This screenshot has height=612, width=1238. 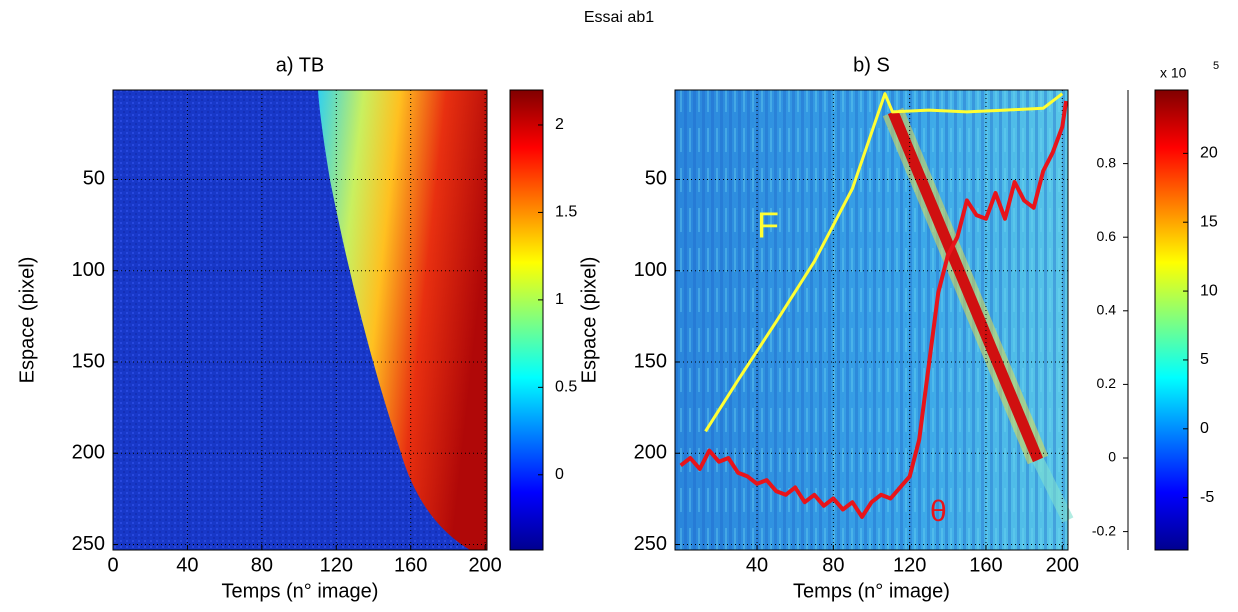 What do you see at coordinates (1107, 310) in the screenshot?
I see `y2-tick-label: 0.4` at bounding box center [1107, 310].